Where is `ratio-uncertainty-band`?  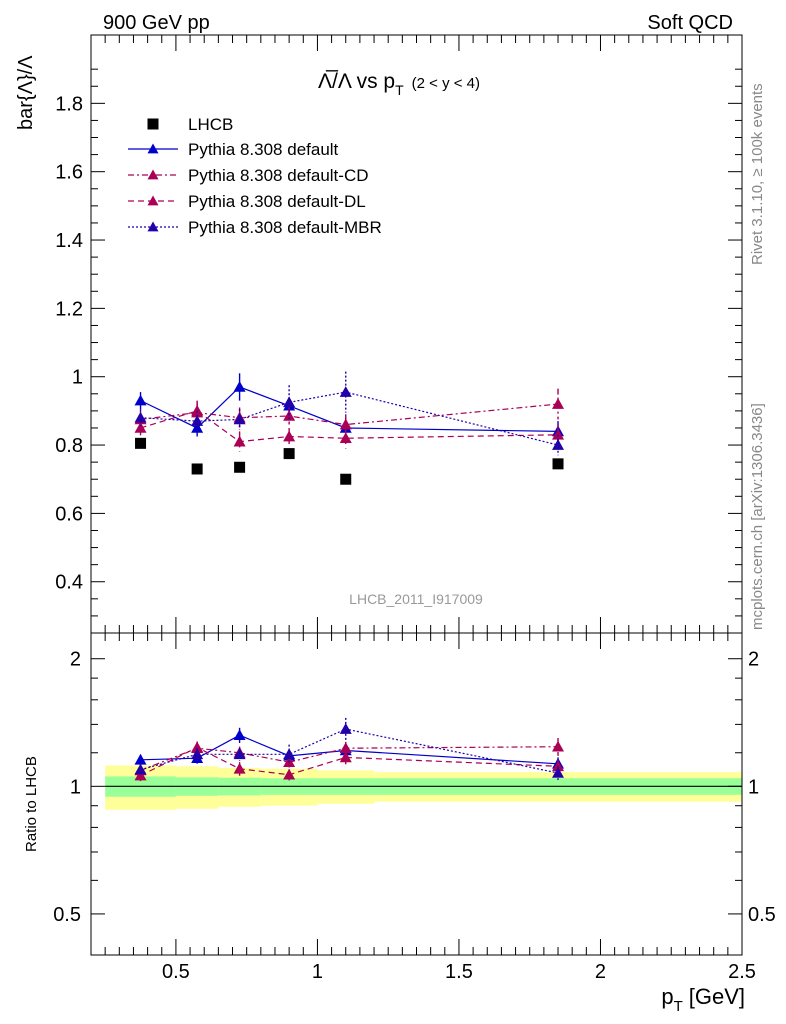 ratio-uncertainty-band is located at coordinates (423, 787).